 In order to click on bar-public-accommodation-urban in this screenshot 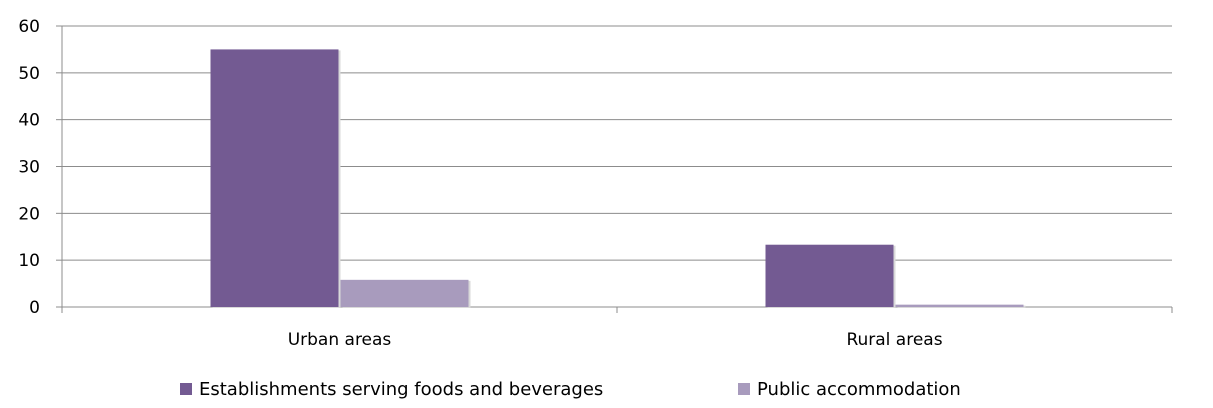, I will do `click(404, 293)`.